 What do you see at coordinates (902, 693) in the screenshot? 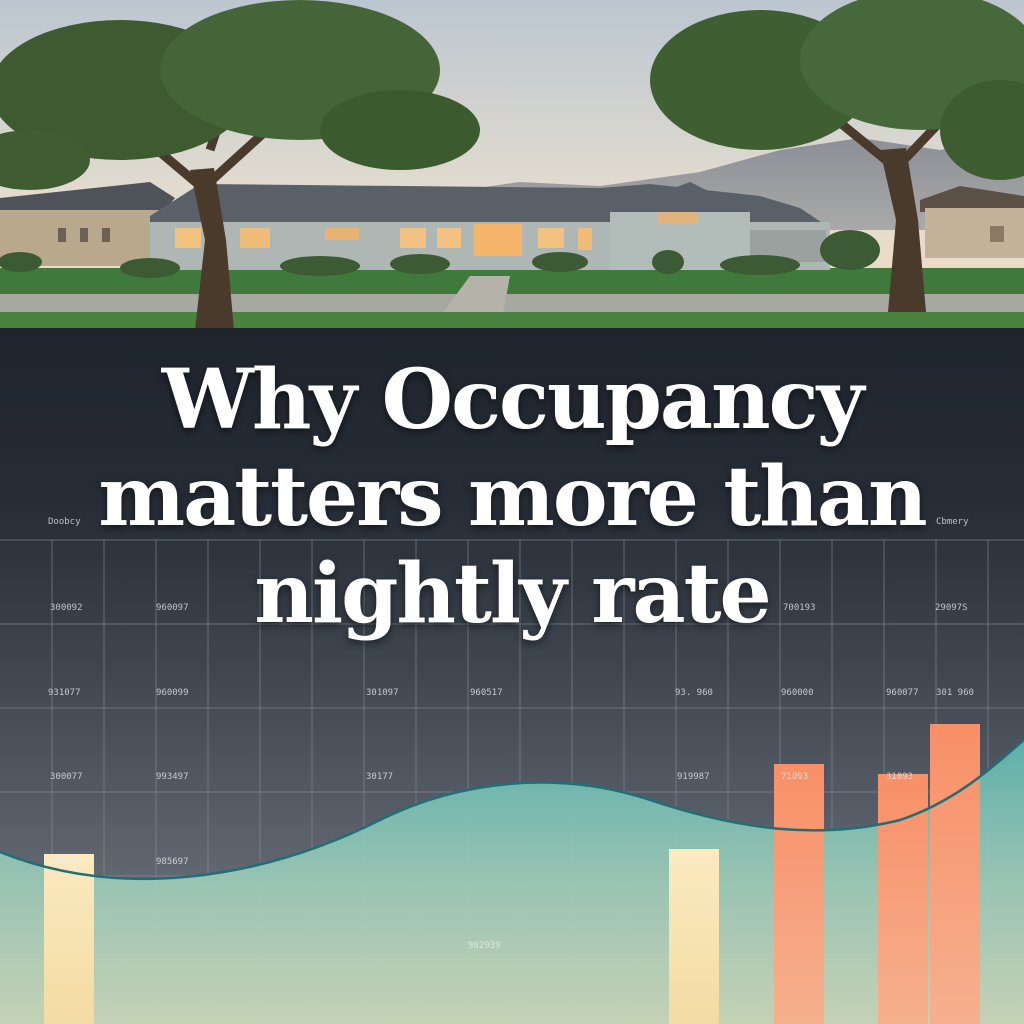
I see `scribble-label: 960077` at bounding box center [902, 693].